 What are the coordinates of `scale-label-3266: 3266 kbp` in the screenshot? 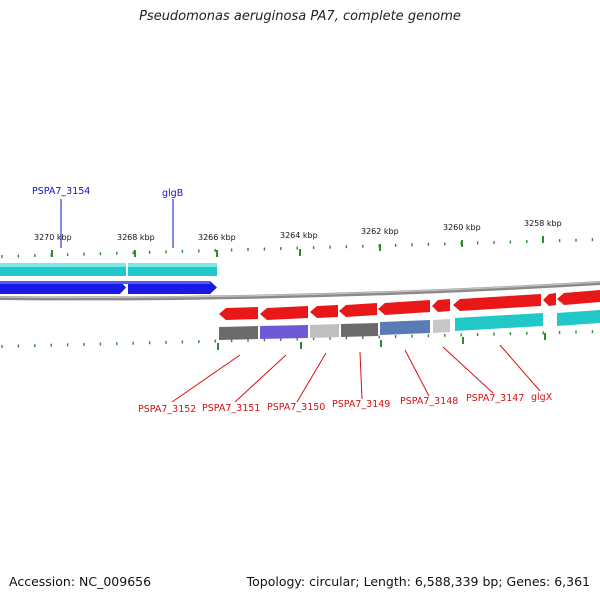 It's located at (217, 237).